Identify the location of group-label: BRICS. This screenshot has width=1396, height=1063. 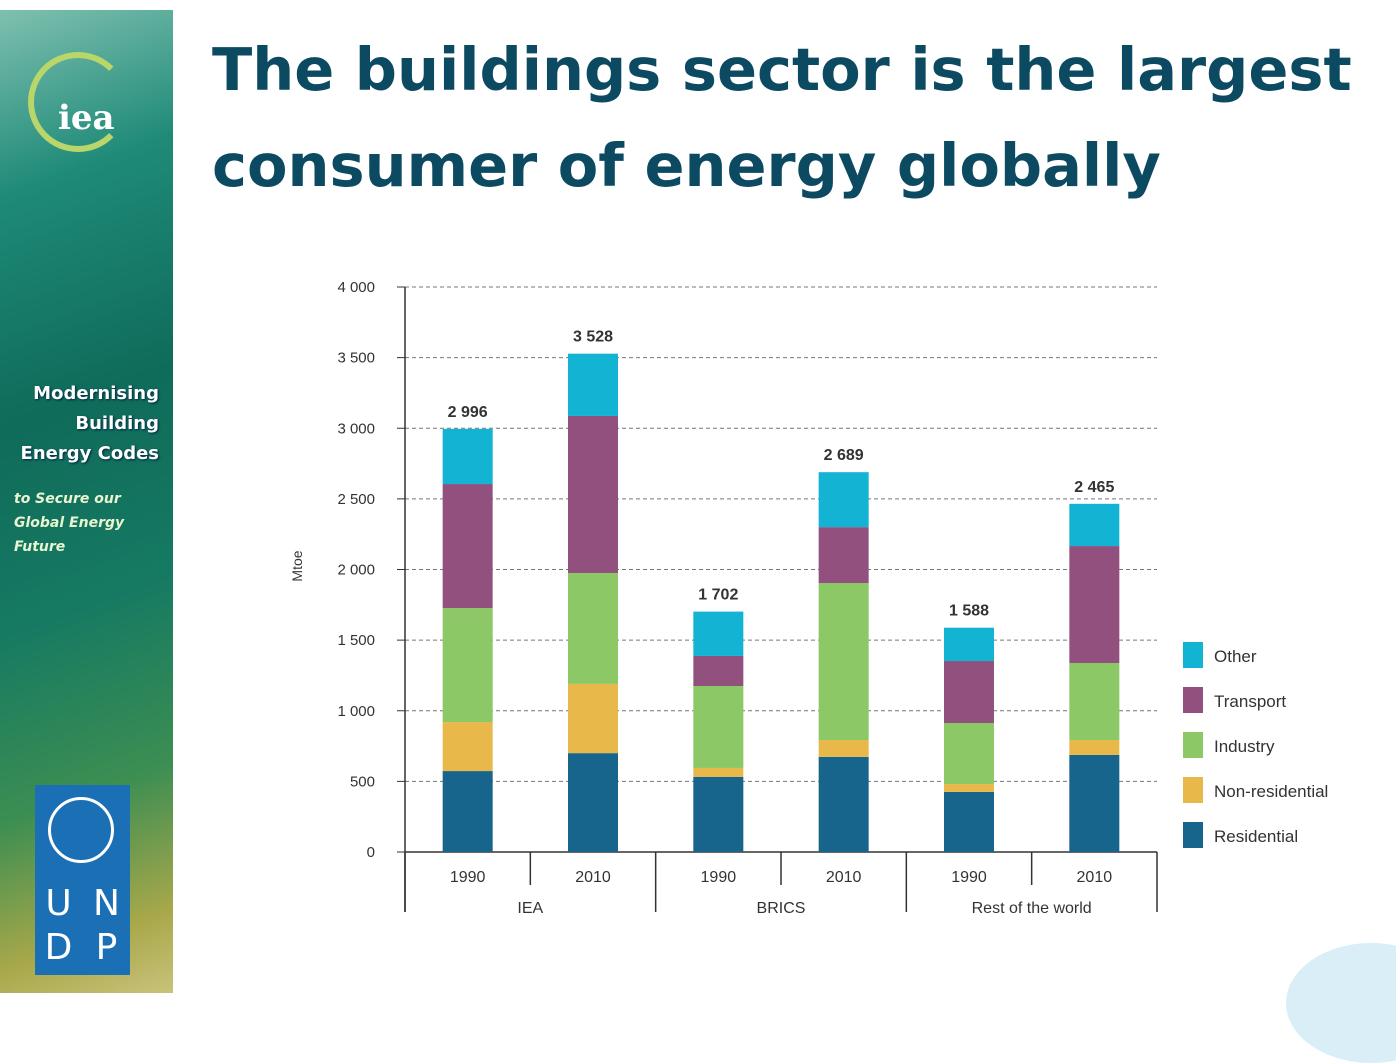
(781, 908).